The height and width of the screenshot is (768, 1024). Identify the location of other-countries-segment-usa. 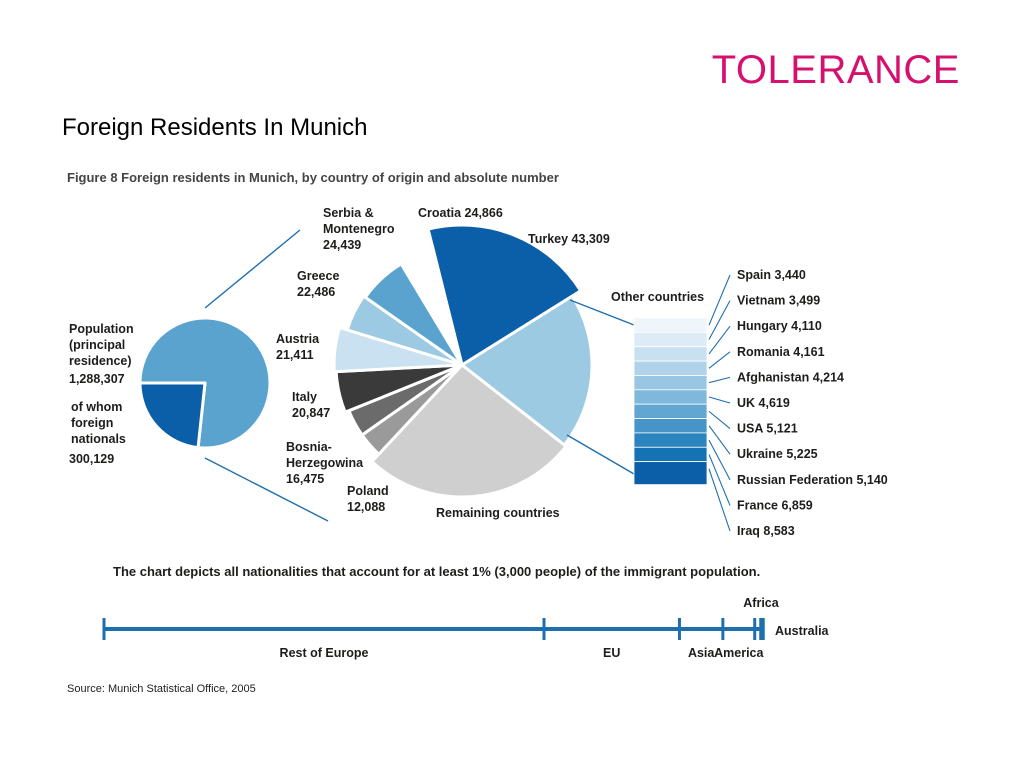
(670, 411).